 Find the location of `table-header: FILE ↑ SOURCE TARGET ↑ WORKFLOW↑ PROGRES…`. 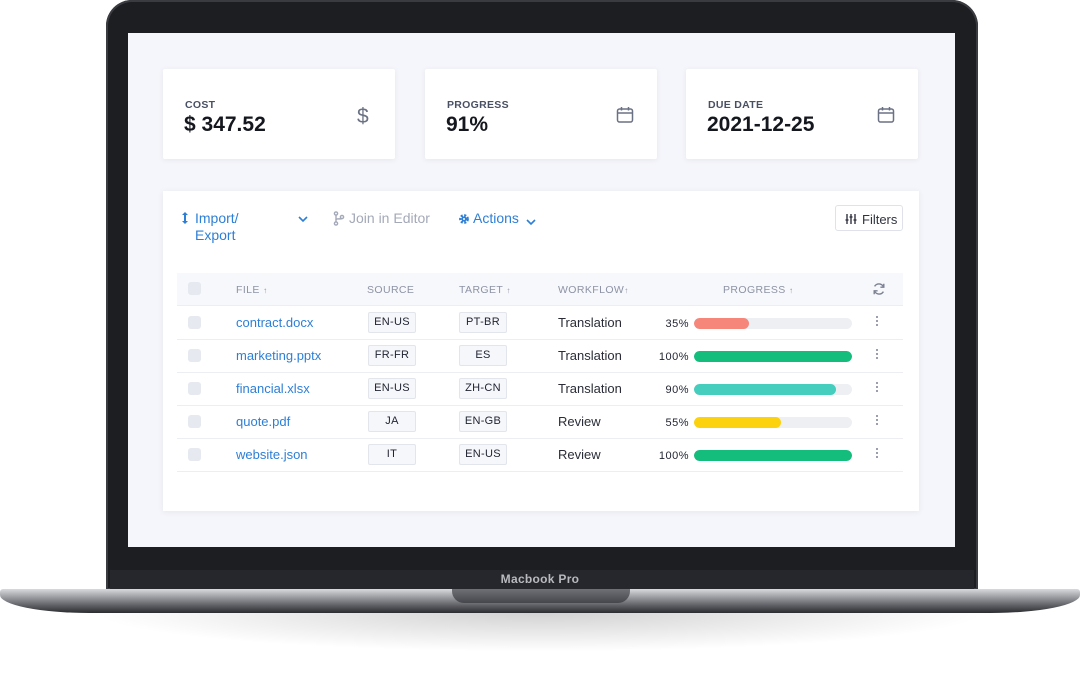

table-header: FILE ↑ SOURCE TARGET ↑ WORKFLOW↑ PROGRES… is located at coordinates (540, 289).